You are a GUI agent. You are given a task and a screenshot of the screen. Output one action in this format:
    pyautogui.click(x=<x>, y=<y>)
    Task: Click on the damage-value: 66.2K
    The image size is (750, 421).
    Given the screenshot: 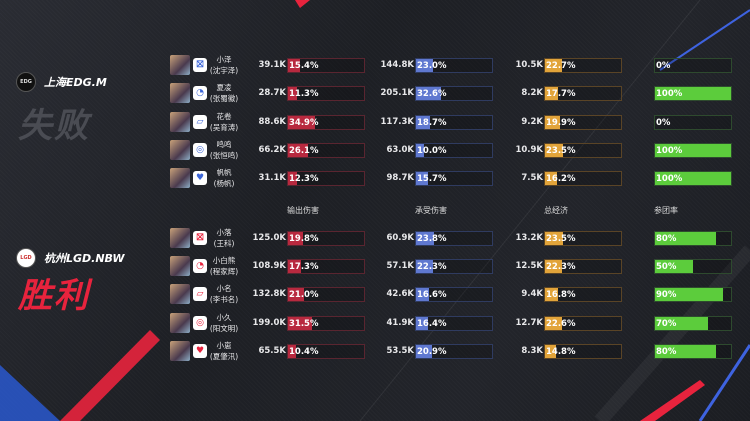 What is the action you would take?
    pyautogui.click(x=272, y=150)
    